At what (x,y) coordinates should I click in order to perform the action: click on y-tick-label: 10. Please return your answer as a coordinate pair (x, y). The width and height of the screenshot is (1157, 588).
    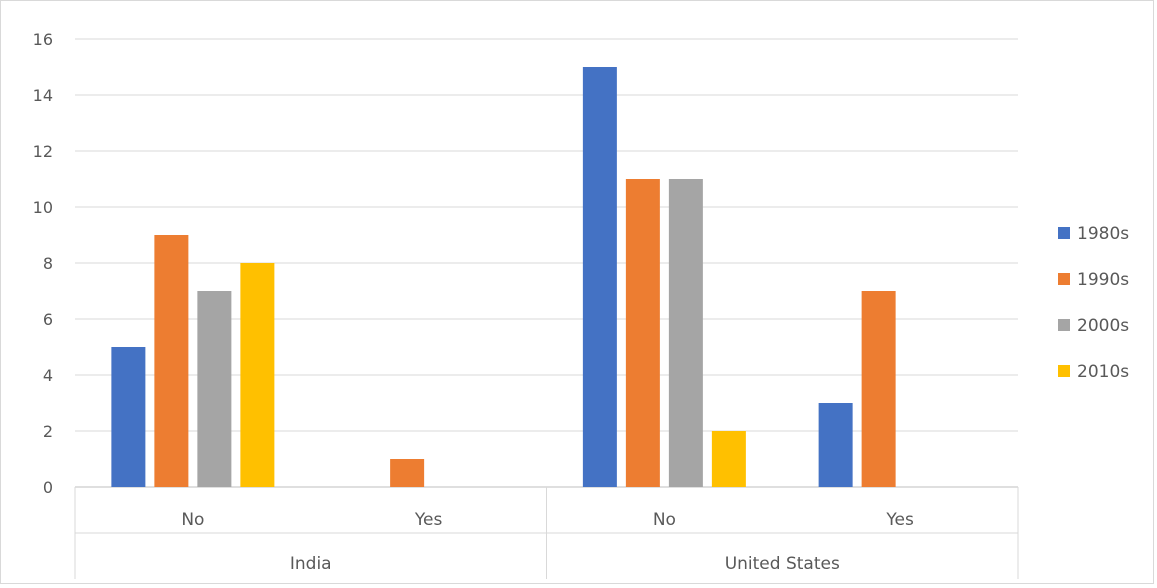
    Looking at the image, I should click on (43, 207).